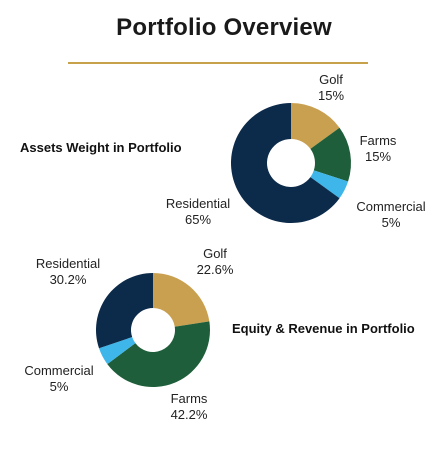 Image resolution: width=448 pixels, height=450 pixels. What do you see at coordinates (391, 206) in the screenshot?
I see `chart-1-label-commercial-name: Commercial` at bounding box center [391, 206].